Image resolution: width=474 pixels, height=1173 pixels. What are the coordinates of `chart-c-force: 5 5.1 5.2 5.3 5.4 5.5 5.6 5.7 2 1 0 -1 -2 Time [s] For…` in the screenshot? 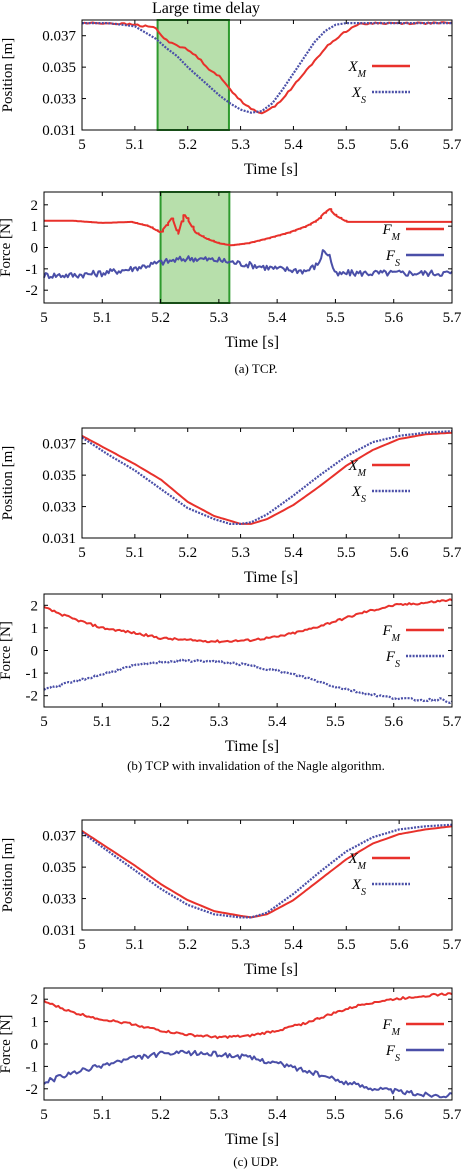 It's located at (231, 1067).